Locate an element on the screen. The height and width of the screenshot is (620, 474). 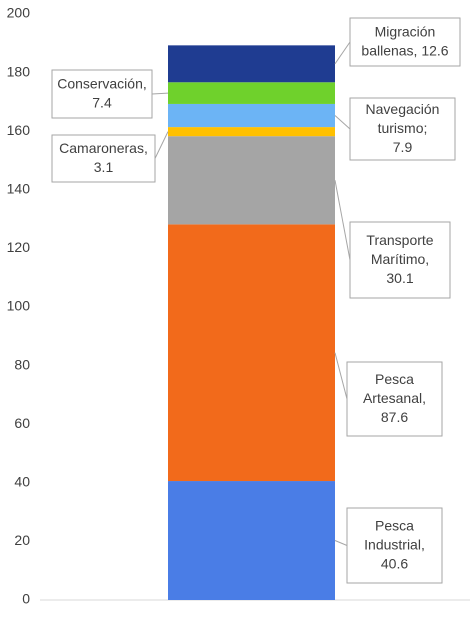
data-label: Conservación, 7.4 is located at coordinates (102, 92).